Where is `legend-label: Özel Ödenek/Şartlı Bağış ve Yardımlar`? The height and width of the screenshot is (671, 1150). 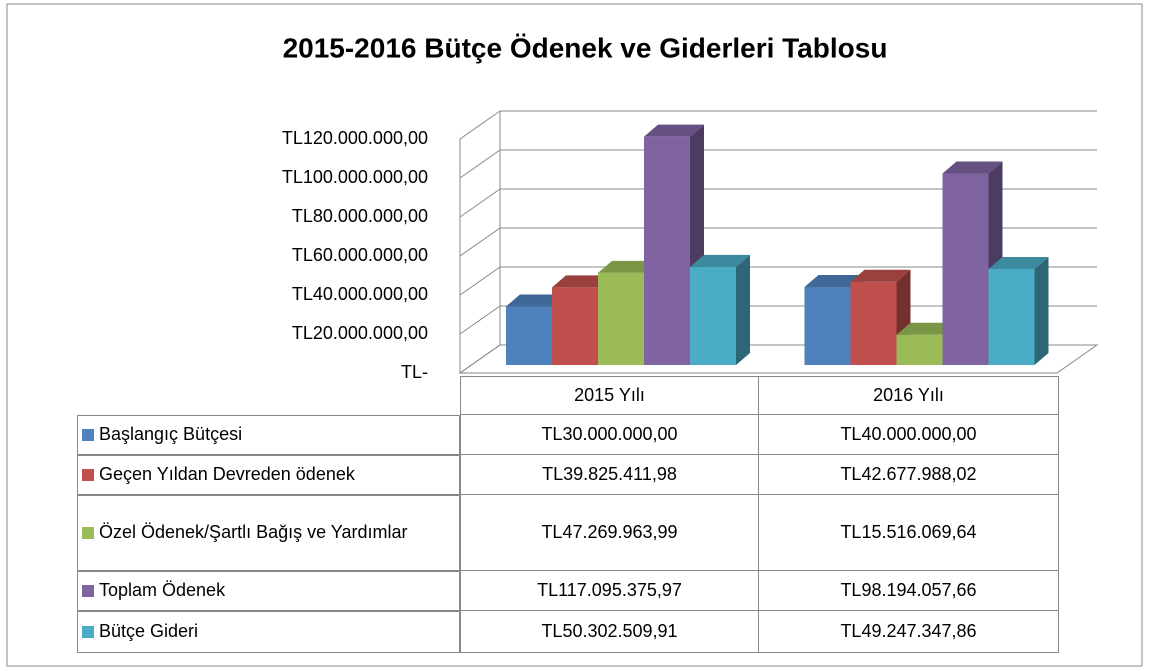
legend-label: Özel Ödenek/Şartlı Bağış ve Yardımlar is located at coordinates (253, 532).